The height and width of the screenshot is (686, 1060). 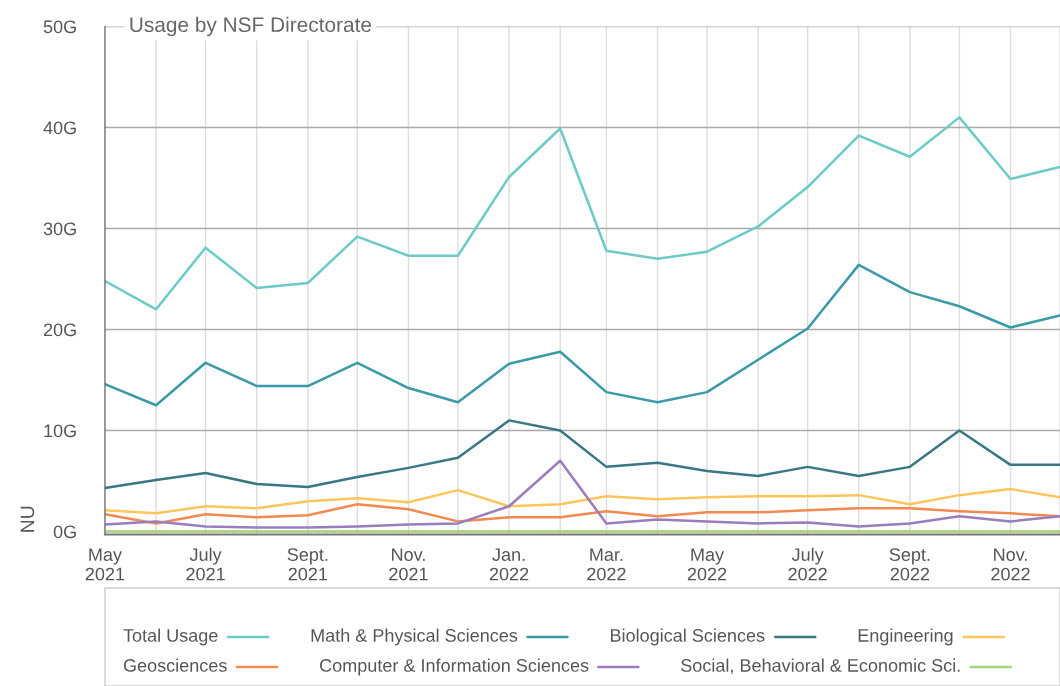 I want to click on chart-title: Usage by NSF Directorate, so click(x=251, y=26).